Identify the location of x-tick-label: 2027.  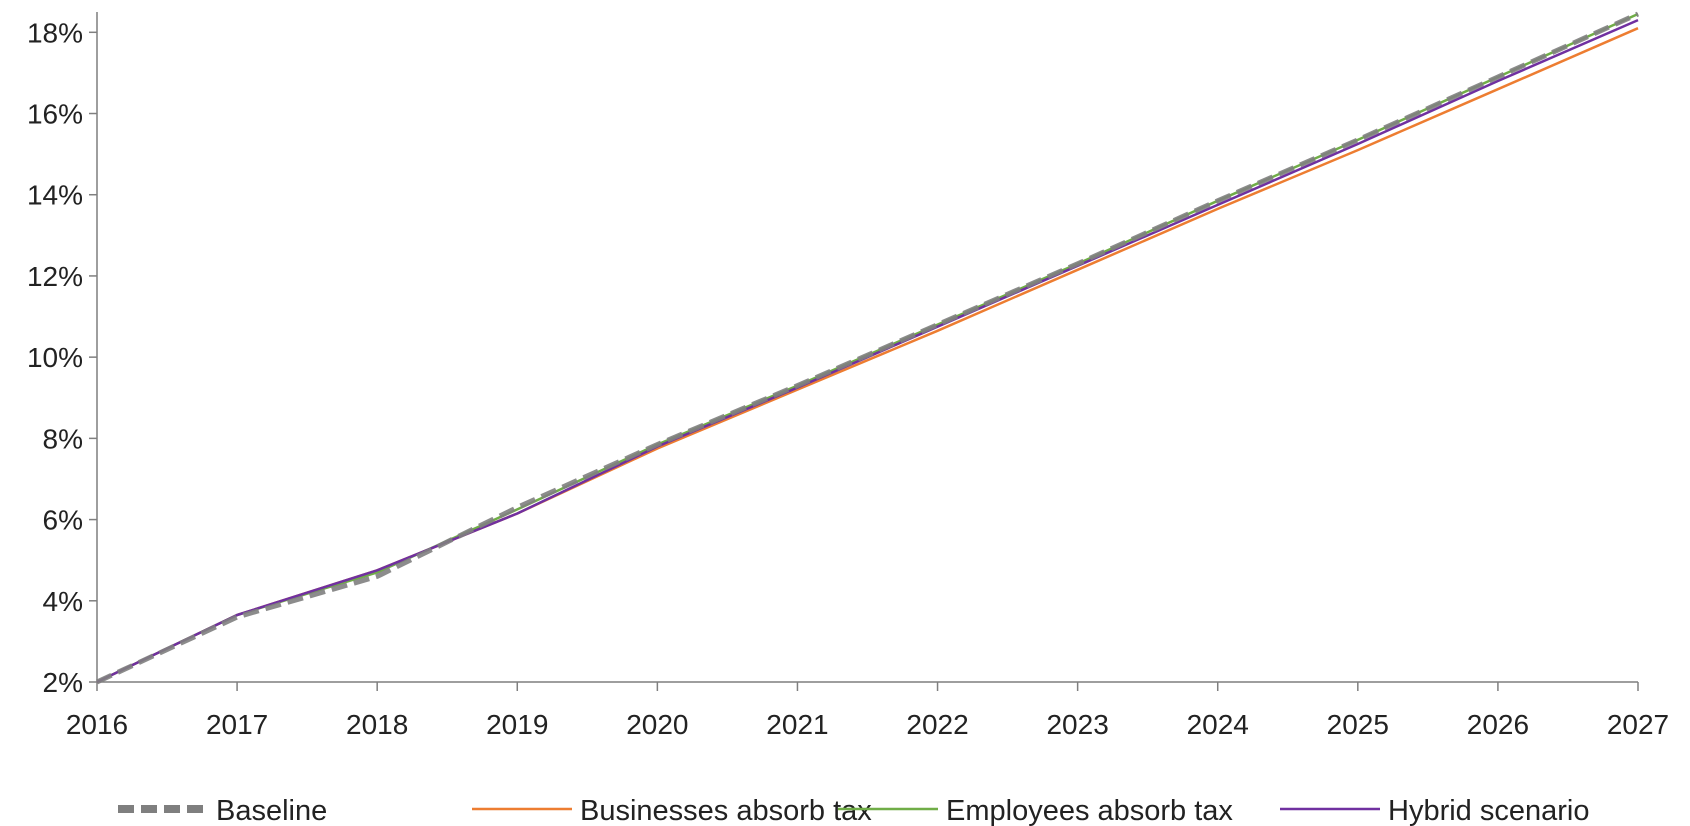
(1638, 724).